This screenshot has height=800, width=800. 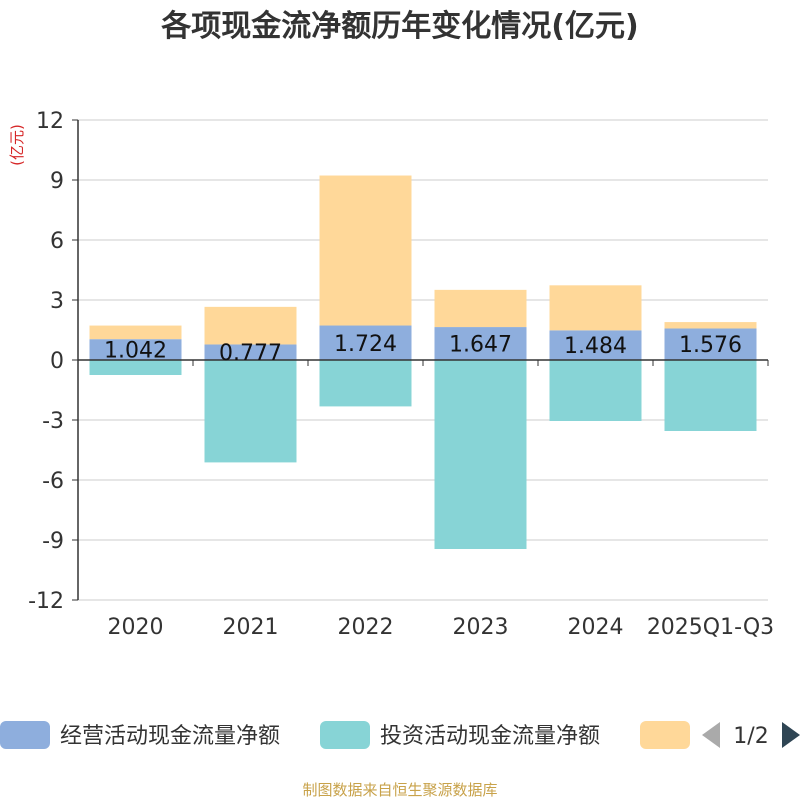 What do you see at coordinates (480, 454) in the screenshot?
I see `bar-series2-2023` at bounding box center [480, 454].